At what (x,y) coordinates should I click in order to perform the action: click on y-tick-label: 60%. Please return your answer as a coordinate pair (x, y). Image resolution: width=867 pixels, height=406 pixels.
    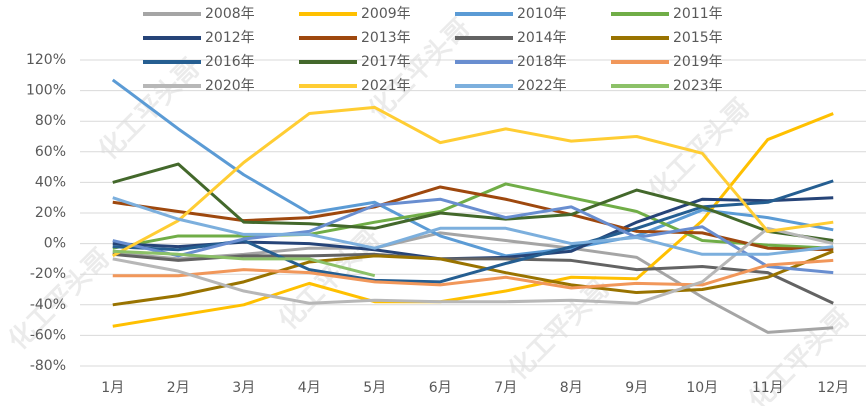
    Looking at the image, I should click on (50, 152).